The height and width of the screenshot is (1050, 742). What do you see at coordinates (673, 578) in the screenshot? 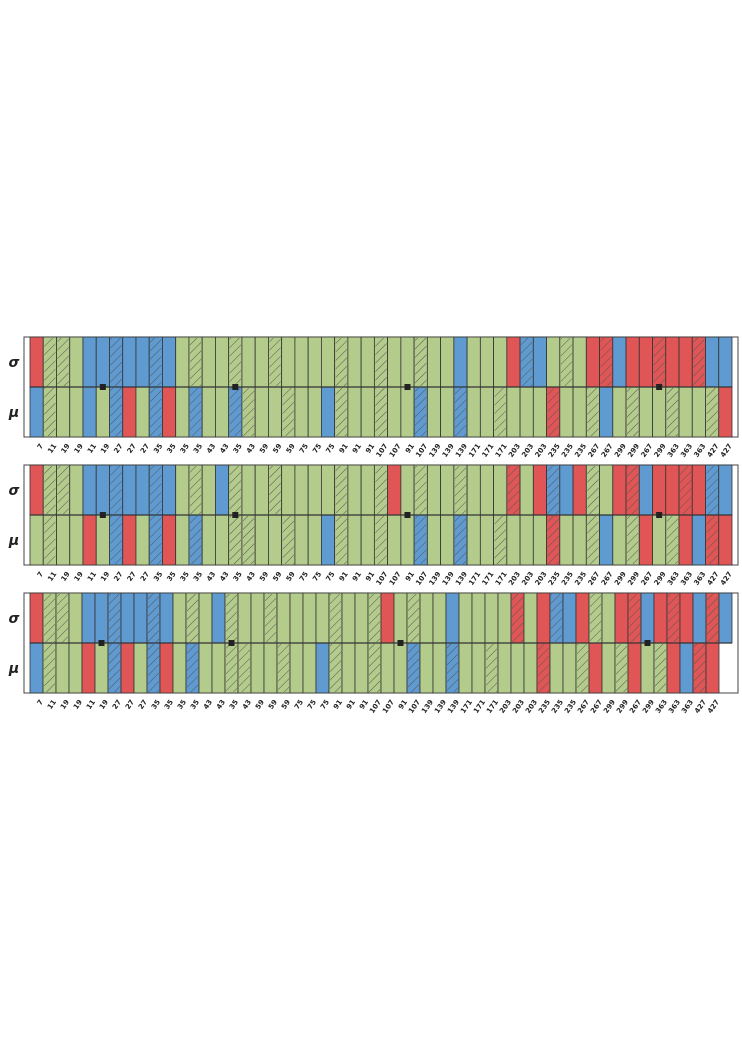
I see `x-tick-label-48: 363` at bounding box center [673, 578].